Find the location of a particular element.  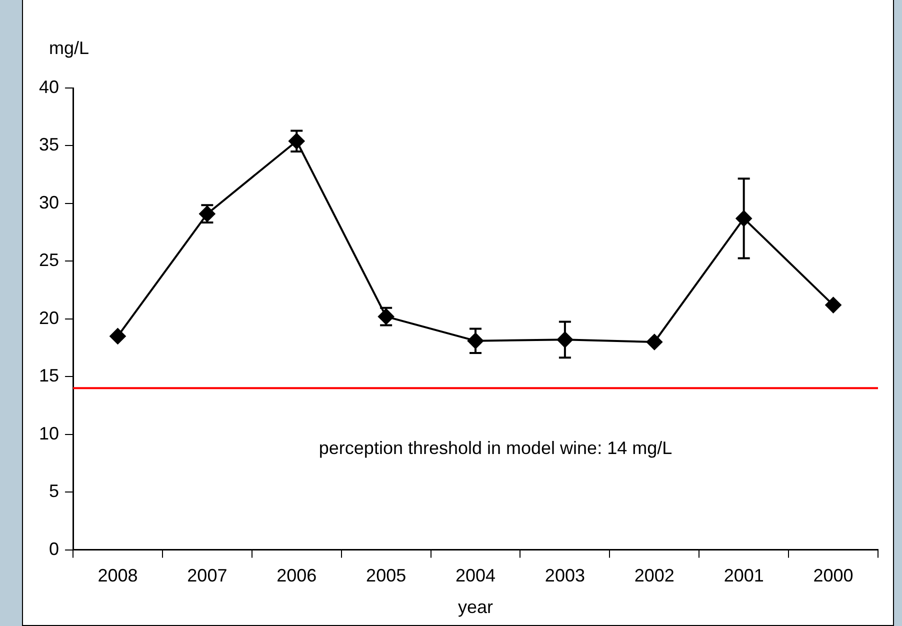

x-tick-label: 2001 is located at coordinates (744, 576).